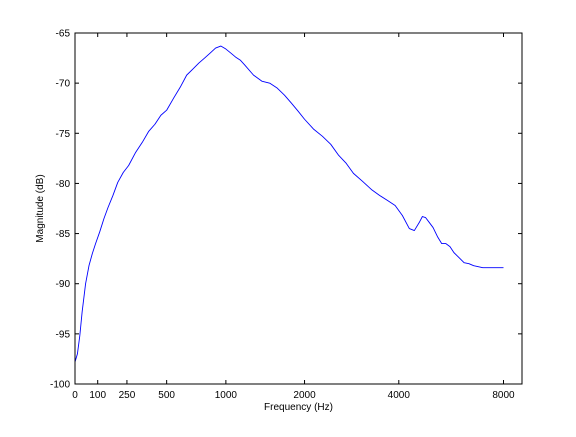 The width and height of the screenshot is (576, 437). I want to click on y-tick-label: -75, so click(63, 134).